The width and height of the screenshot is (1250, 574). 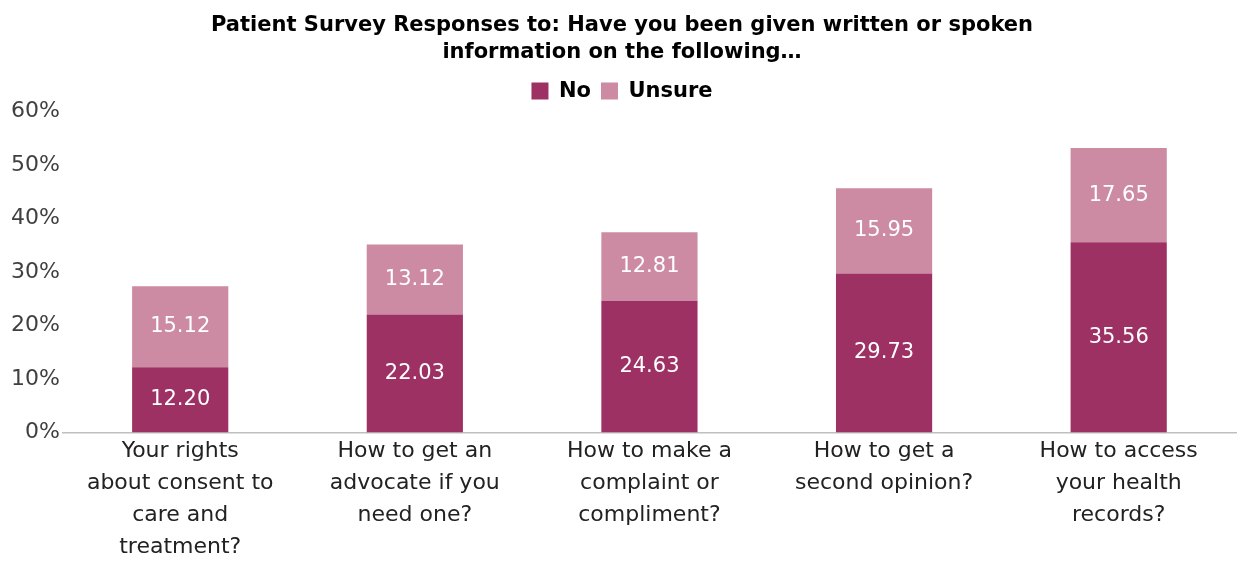 I want to click on data-label: 24.63, so click(x=649, y=365).